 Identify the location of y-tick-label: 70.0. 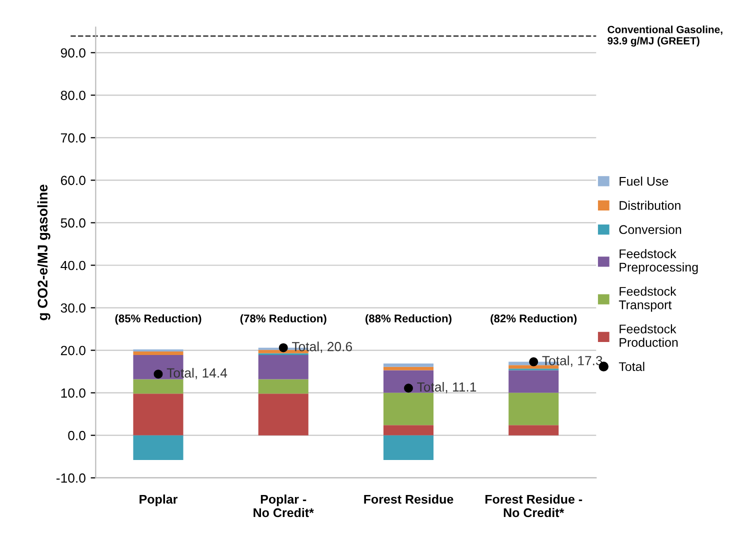
(73, 138).